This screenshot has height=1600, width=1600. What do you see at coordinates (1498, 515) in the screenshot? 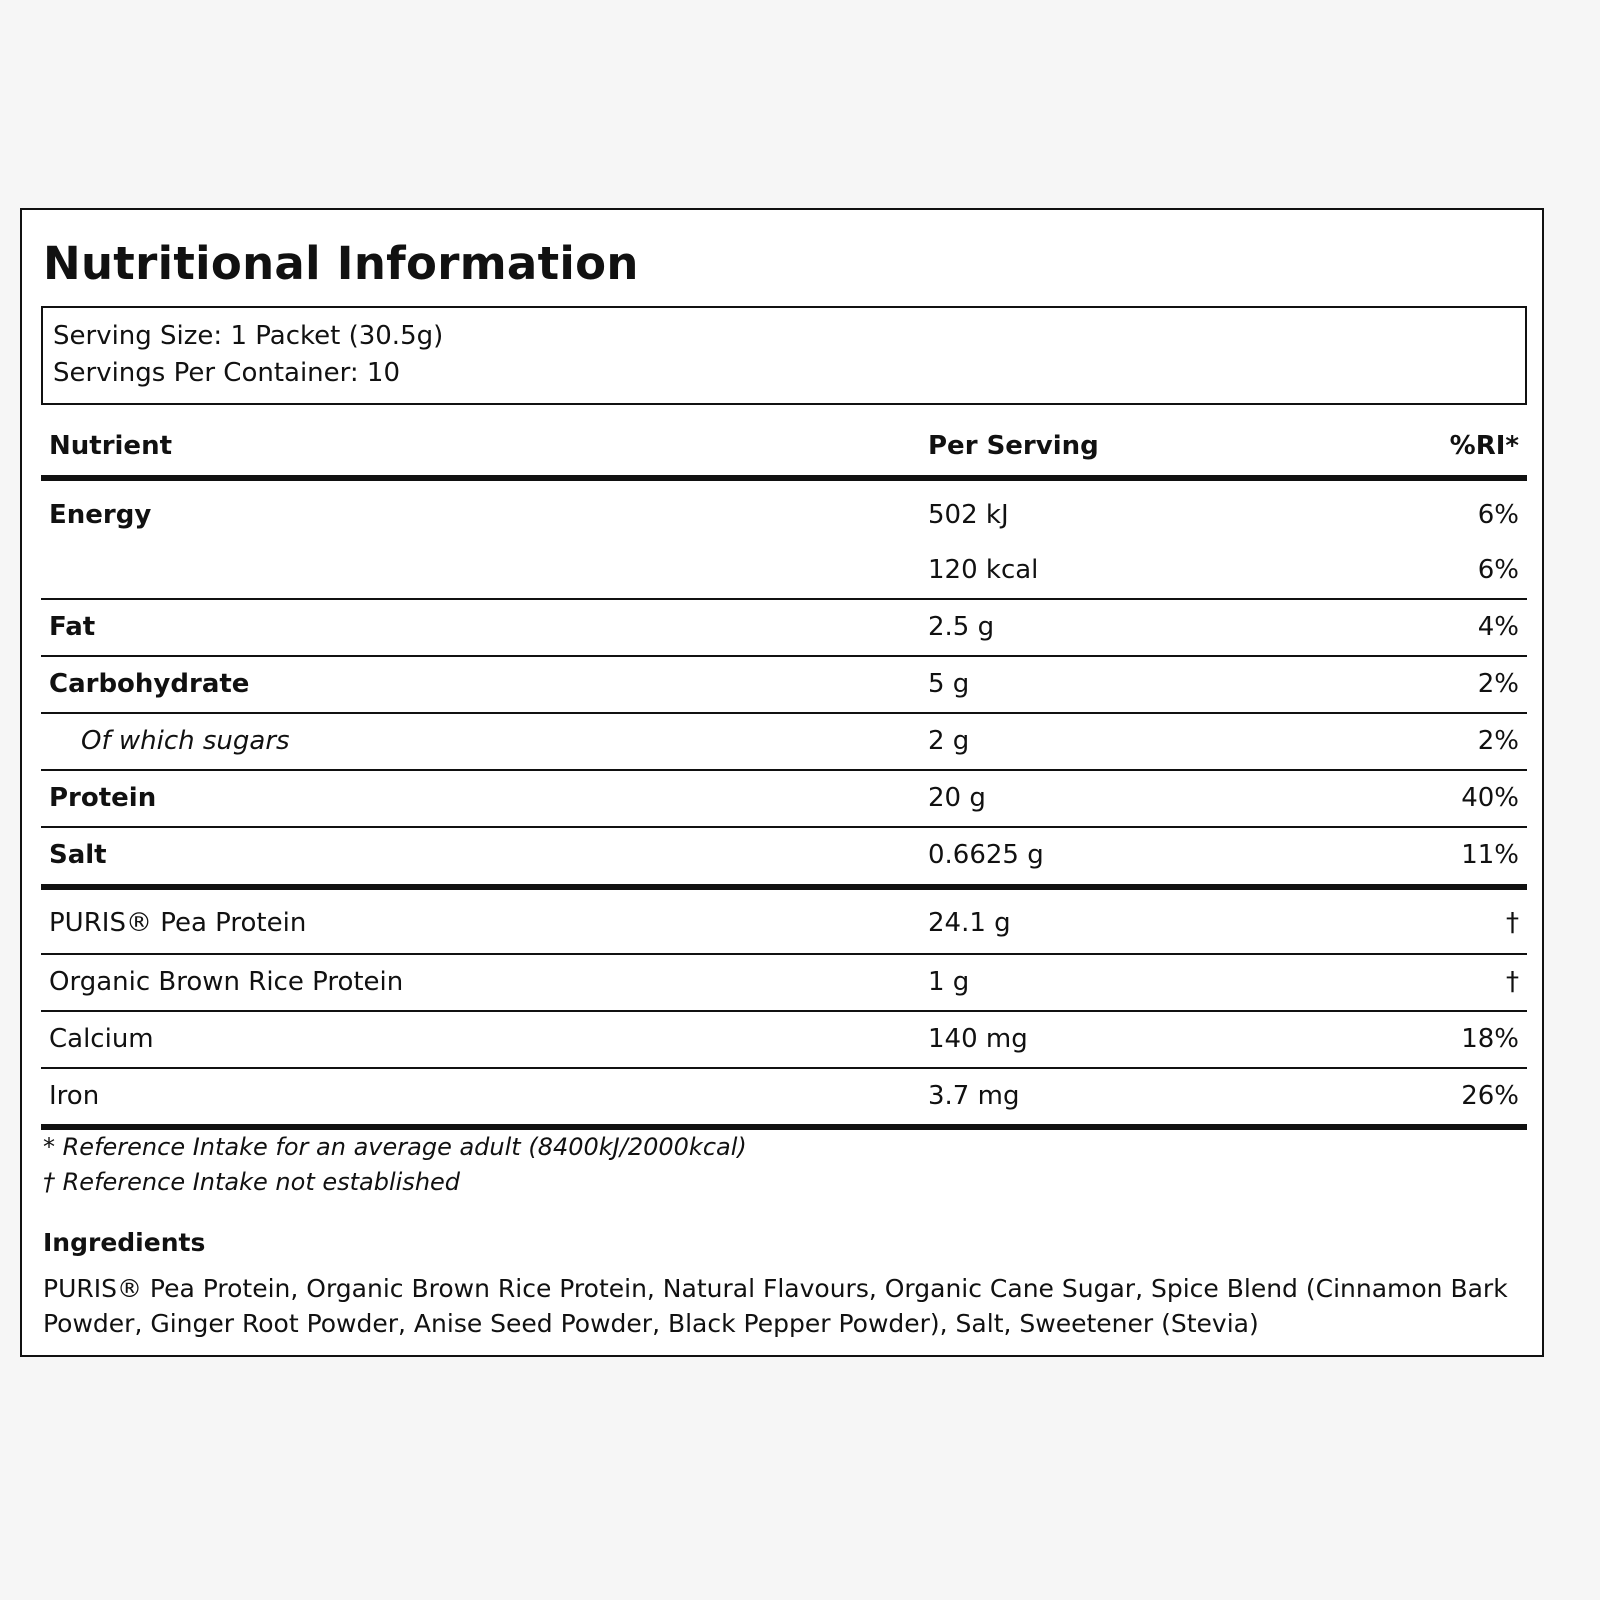
I see `energy-kj-ri: 6%` at bounding box center [1498, 515].